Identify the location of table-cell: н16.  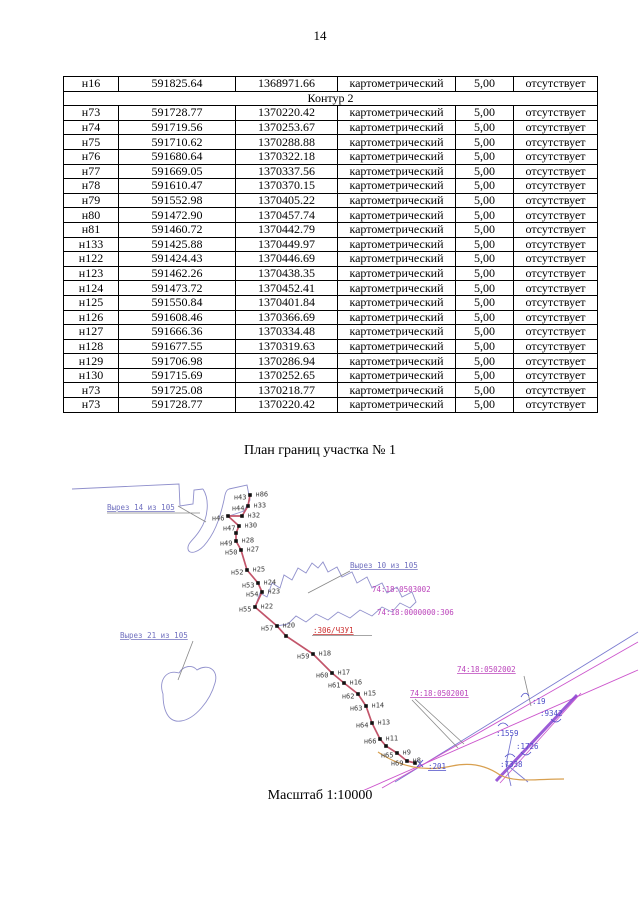
(91, 84).